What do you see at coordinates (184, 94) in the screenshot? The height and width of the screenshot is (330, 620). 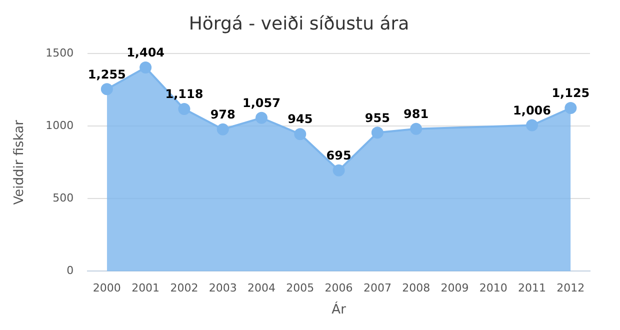 I see `data-label: 1,118` at bounding box center [184, 94].